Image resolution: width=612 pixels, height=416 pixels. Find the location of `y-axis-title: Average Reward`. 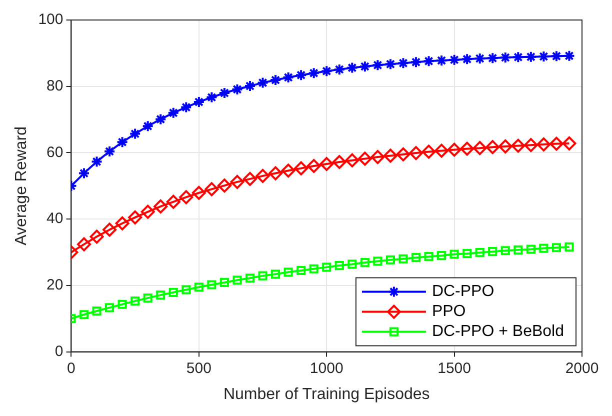

y-axis-title: Average Reward is located at coordinates (21, 186).